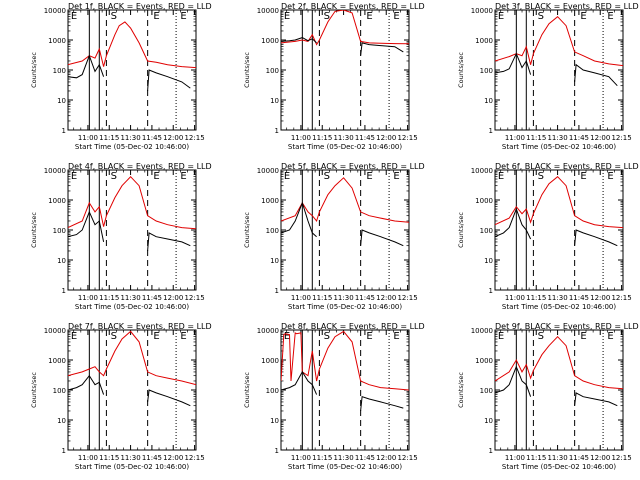 This screenshot has width=640, height=480. I want to click on panel-title: Det 5f, BLACK = Events, RED = LLD, so click(353, 166).